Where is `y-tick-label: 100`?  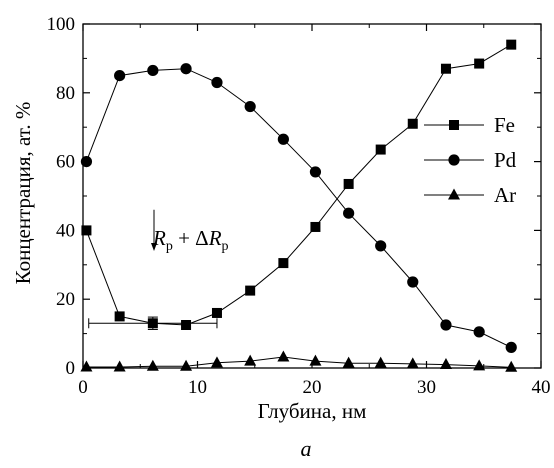
y-tick-label: 100 is located at coordinates (61, 24).